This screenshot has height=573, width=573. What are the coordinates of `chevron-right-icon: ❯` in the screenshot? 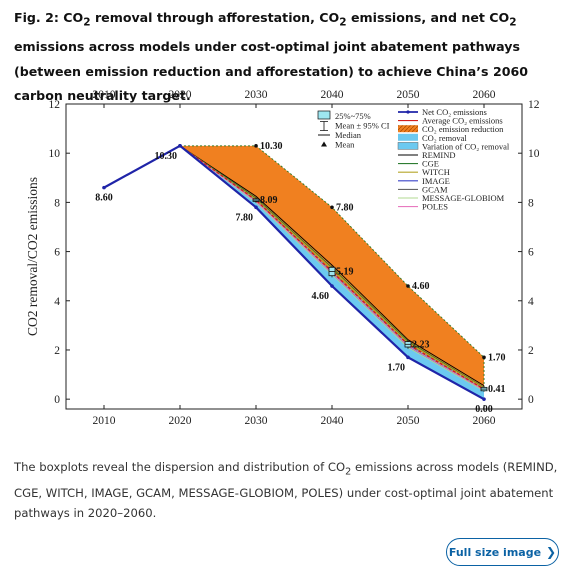 It's located at (551, 552).